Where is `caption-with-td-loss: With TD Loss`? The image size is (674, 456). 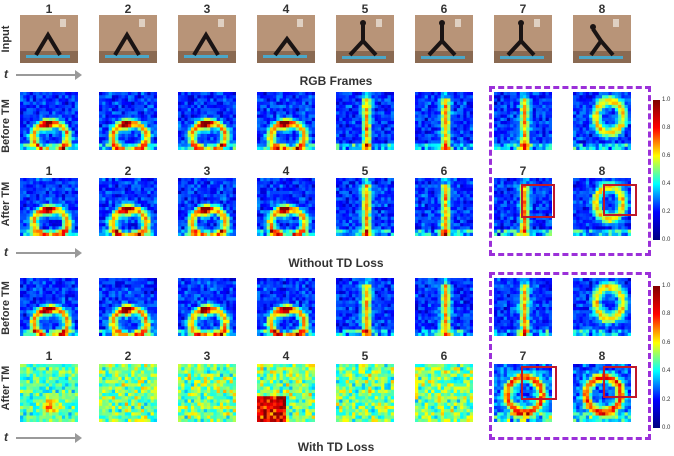 caption-with-td-loss: With TD Loss is located at coordinates (336, 447).